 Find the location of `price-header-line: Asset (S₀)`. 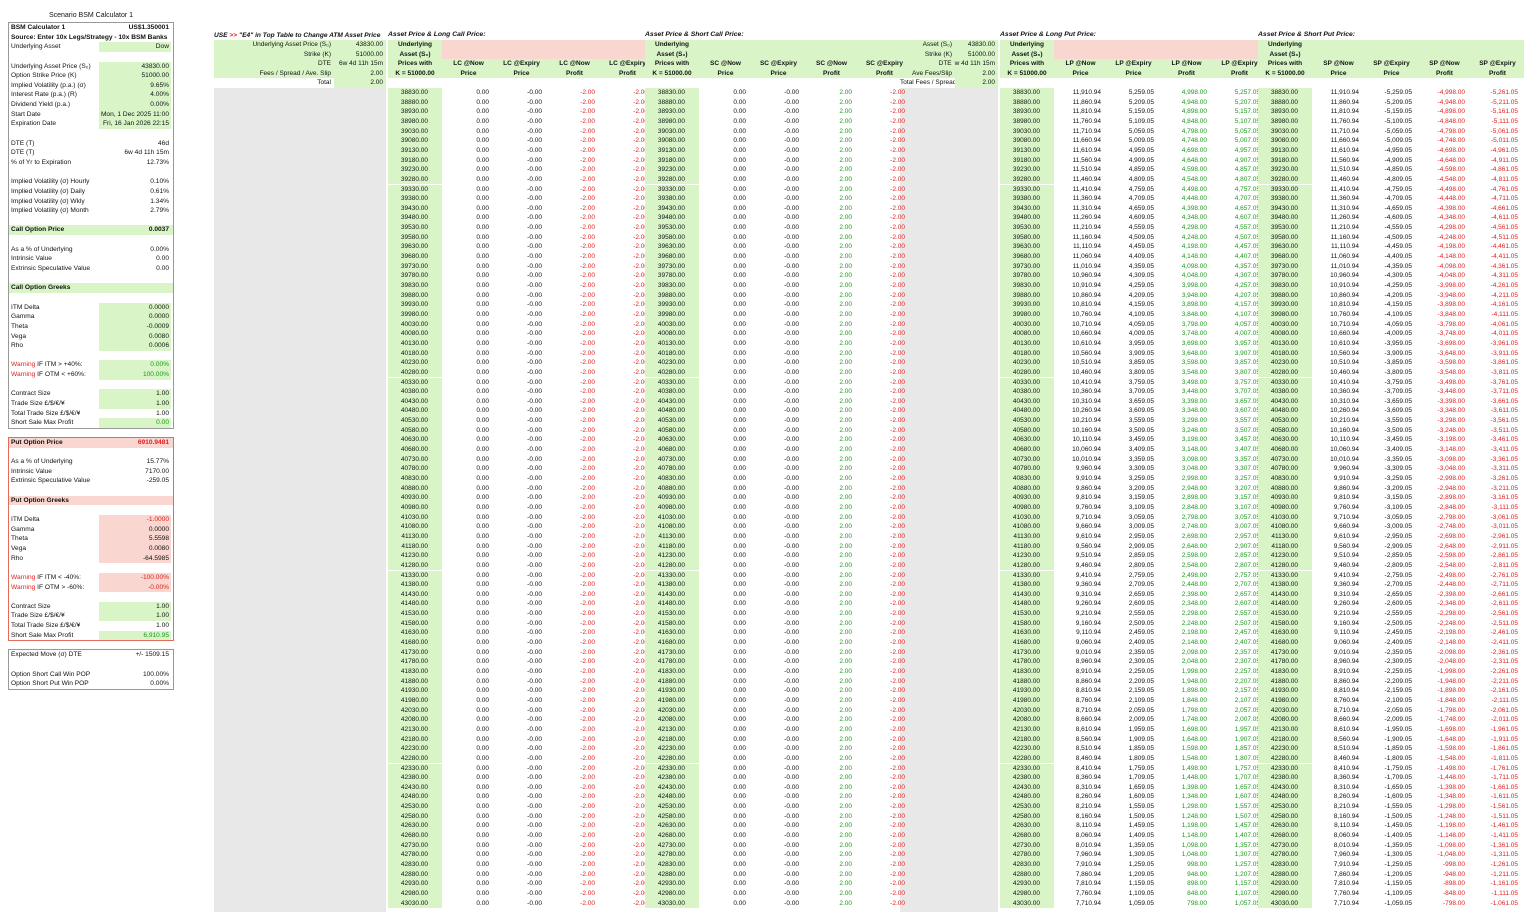

price-header-line: Asset (S₀) is located at coordinates (672, 54).